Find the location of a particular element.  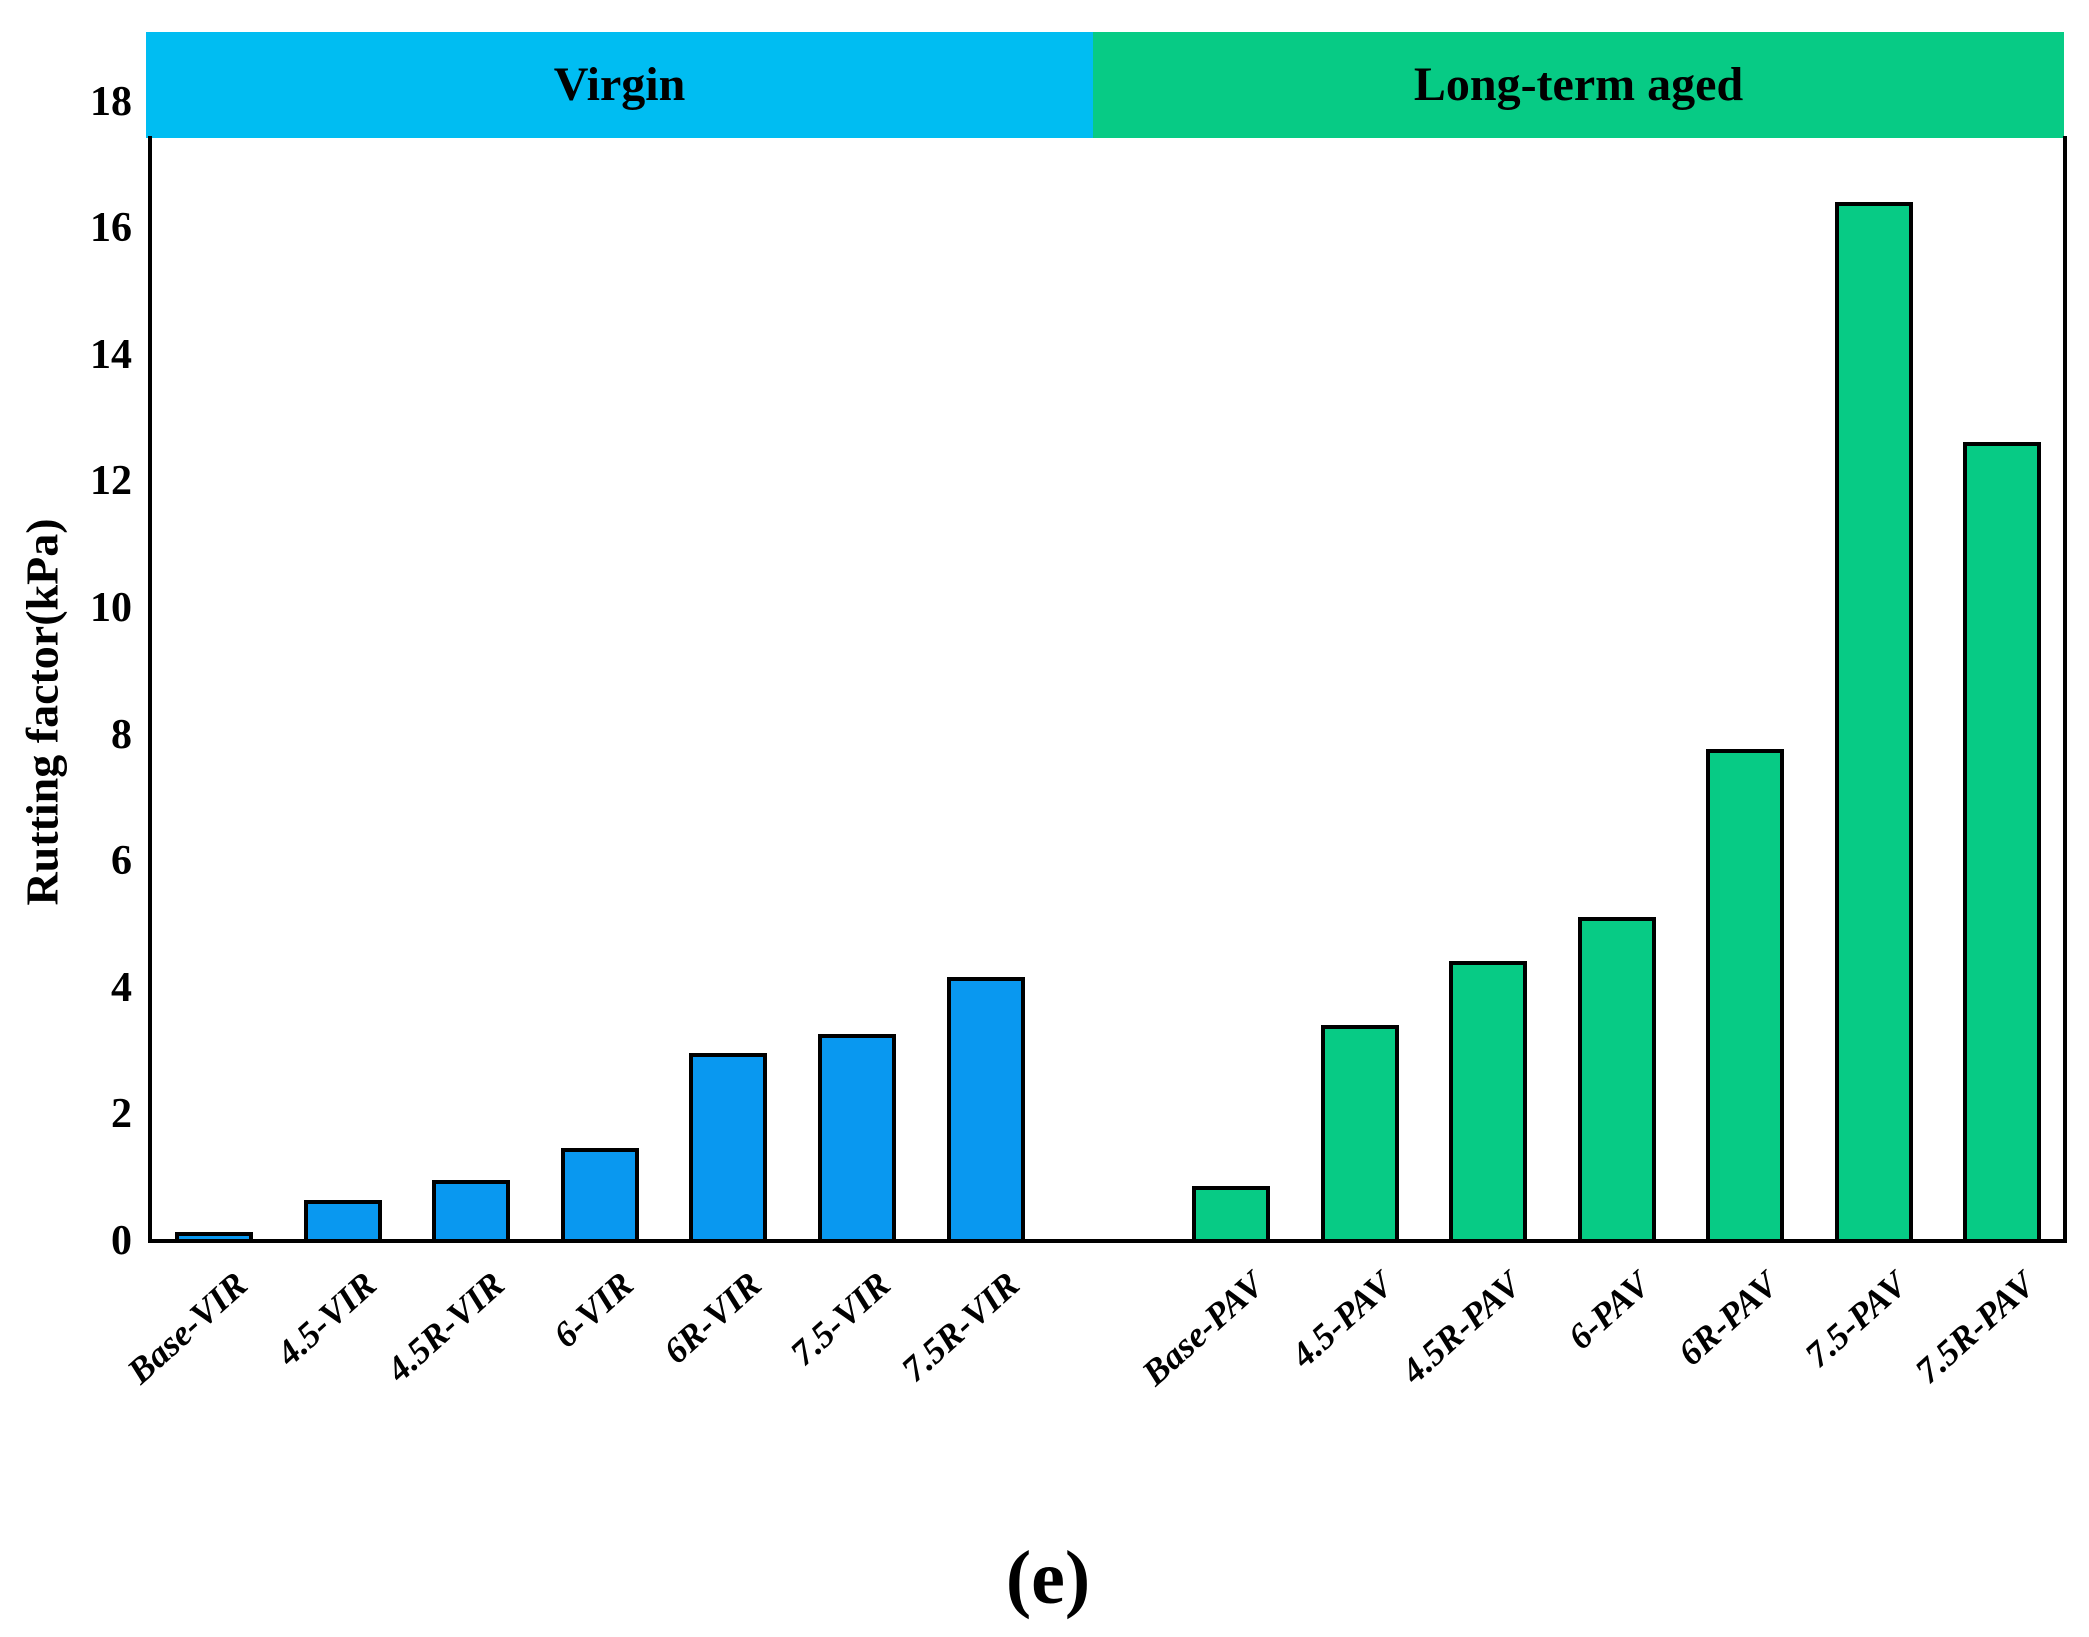

y-tick-label-12: 12 is located at coordinates (111, 481).